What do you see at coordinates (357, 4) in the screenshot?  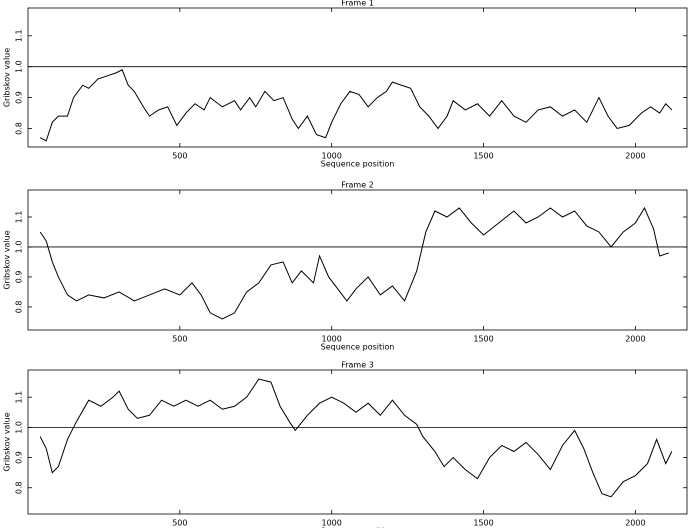 I see `panel-title: Frame 1` at bounding box center [357, 4].